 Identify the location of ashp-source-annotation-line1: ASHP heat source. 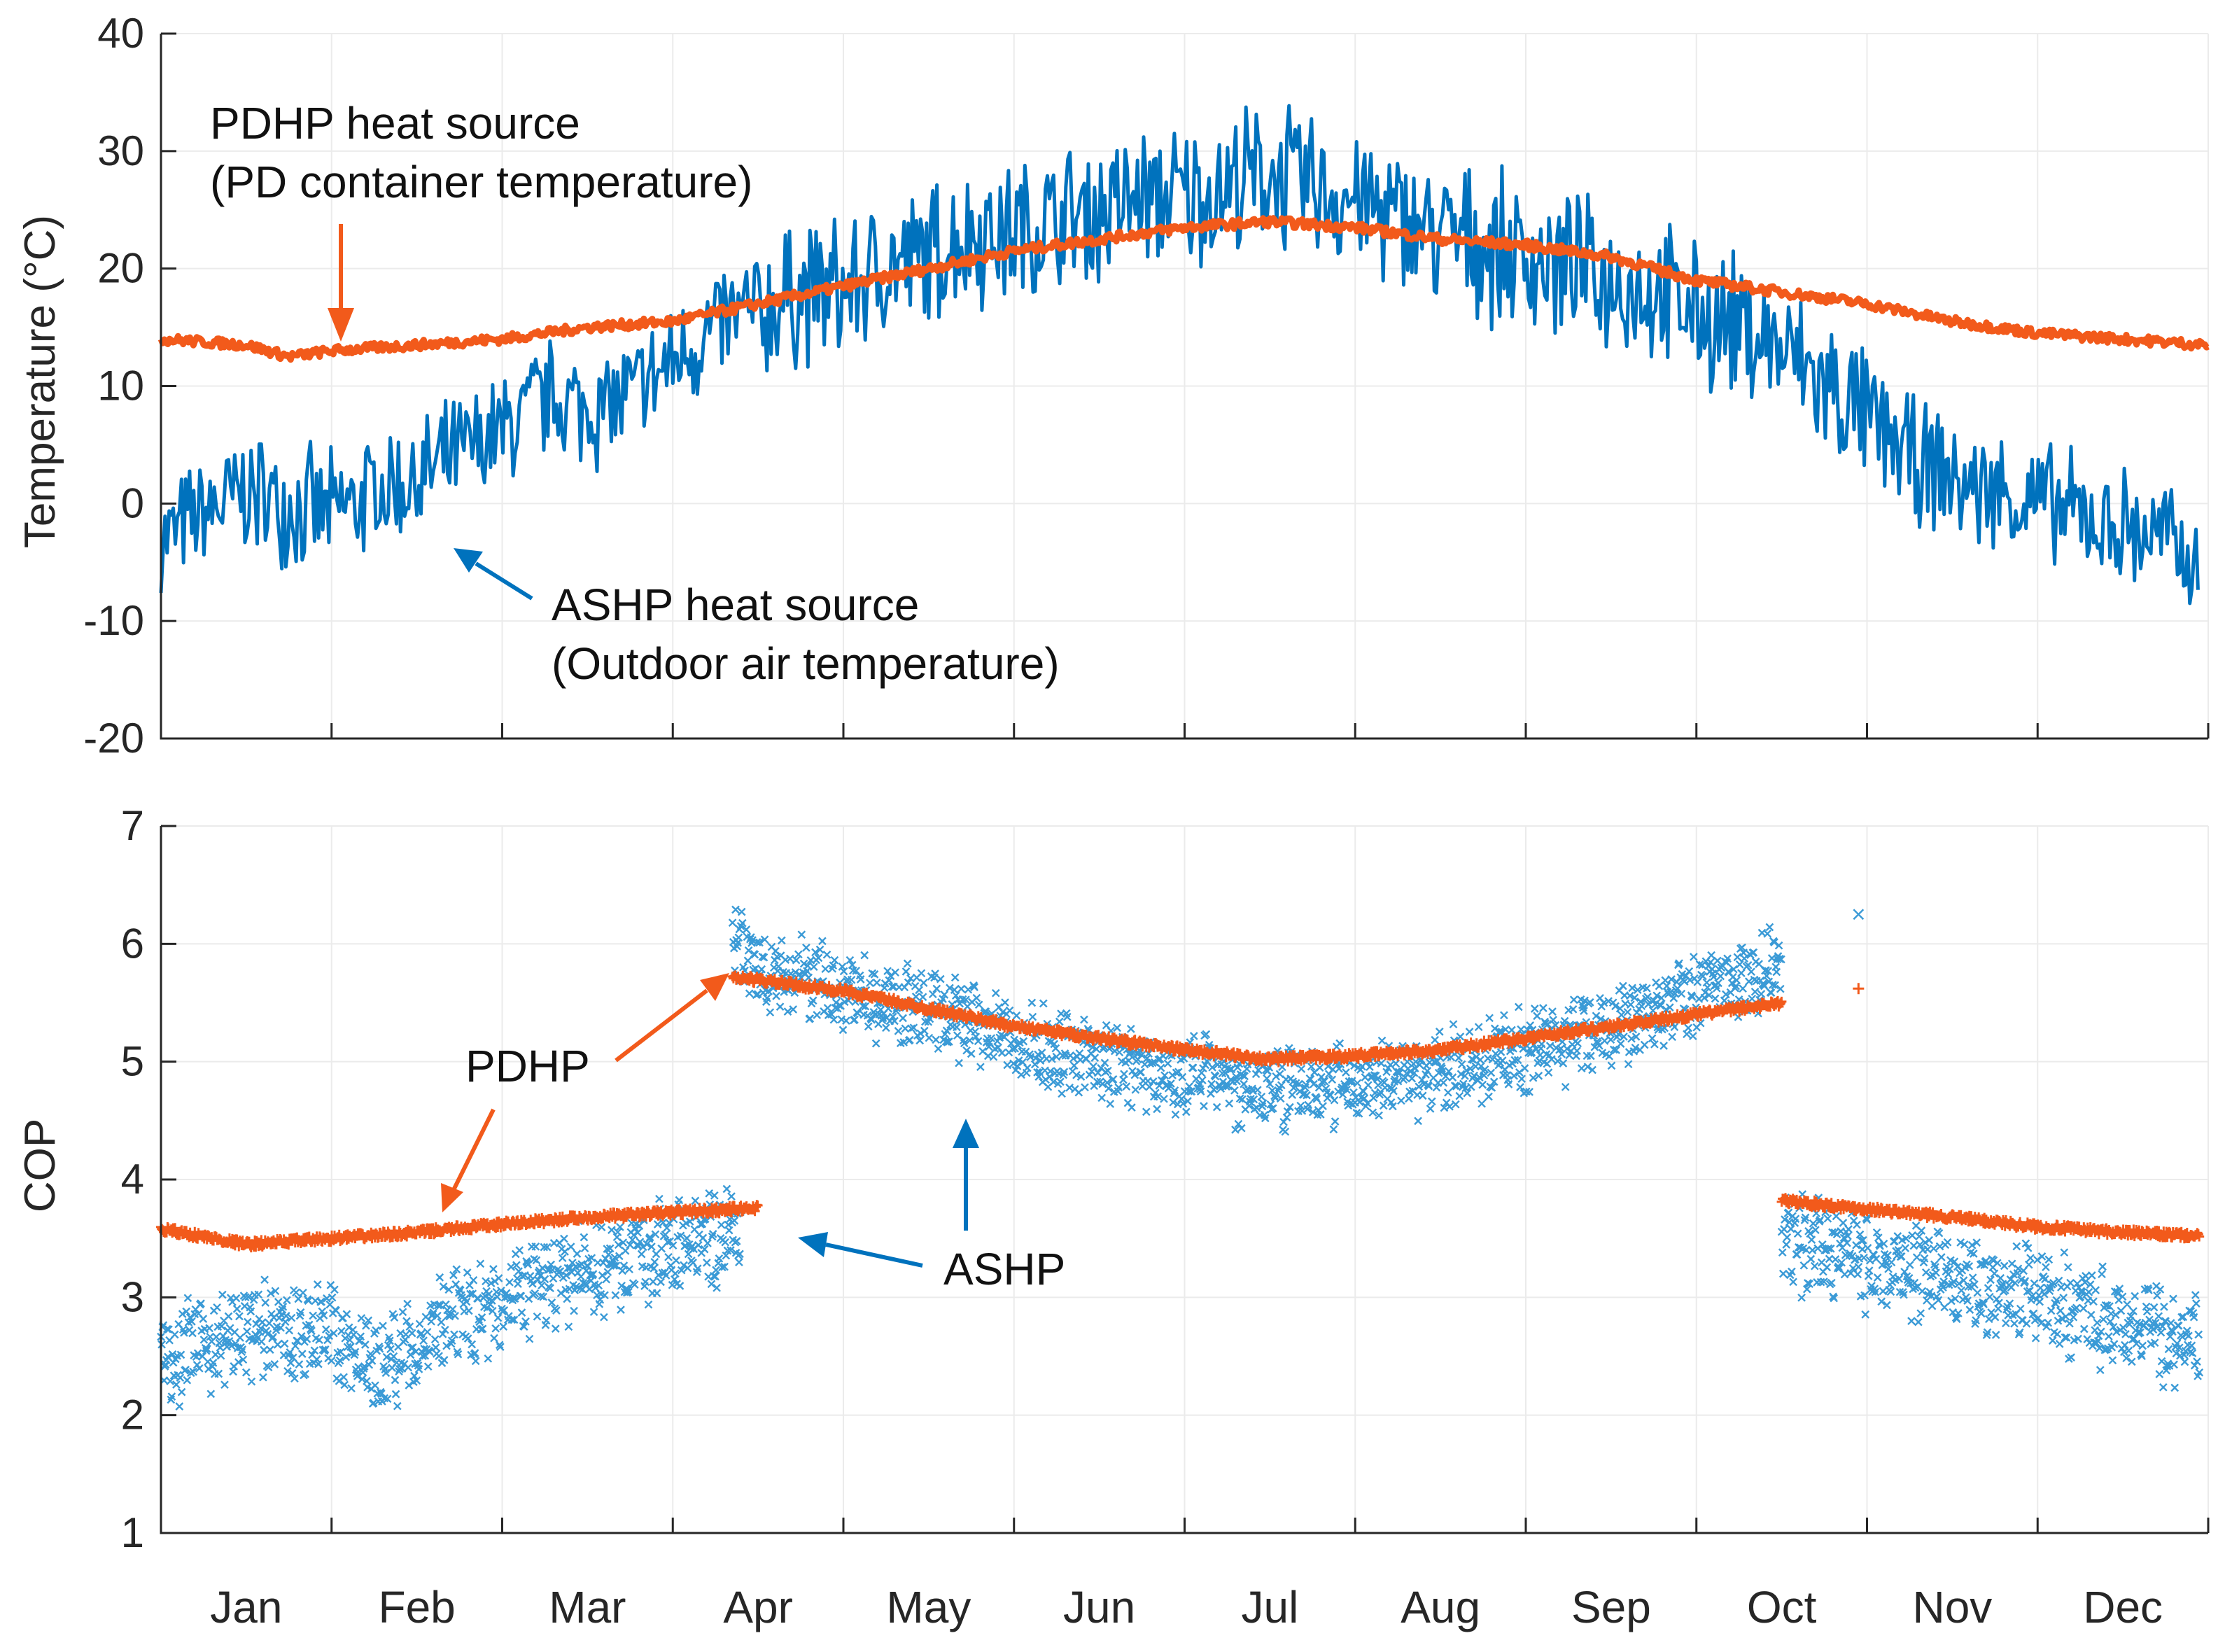
(735, 605).